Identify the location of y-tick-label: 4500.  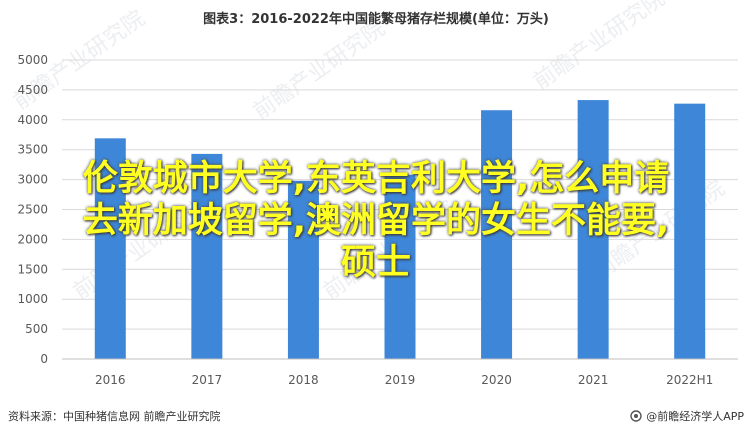
(32, 90).